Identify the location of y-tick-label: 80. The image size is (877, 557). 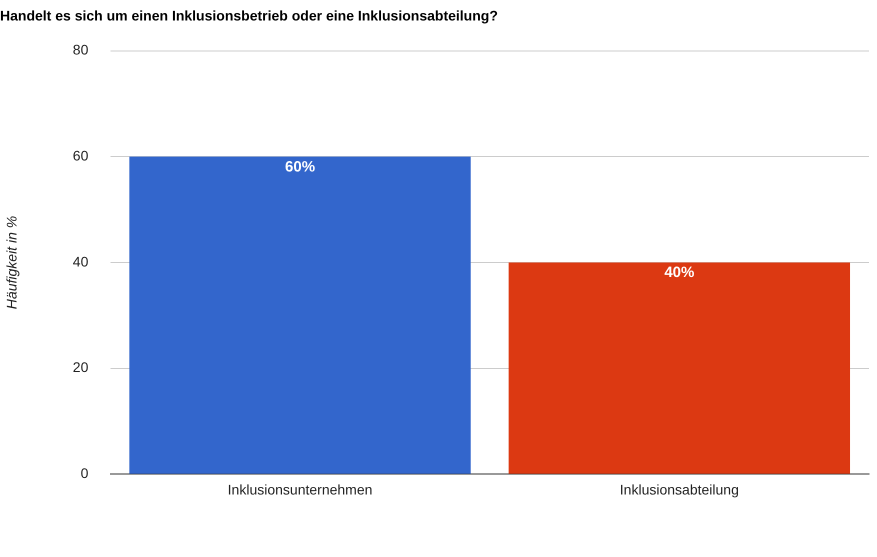
(80, 50).